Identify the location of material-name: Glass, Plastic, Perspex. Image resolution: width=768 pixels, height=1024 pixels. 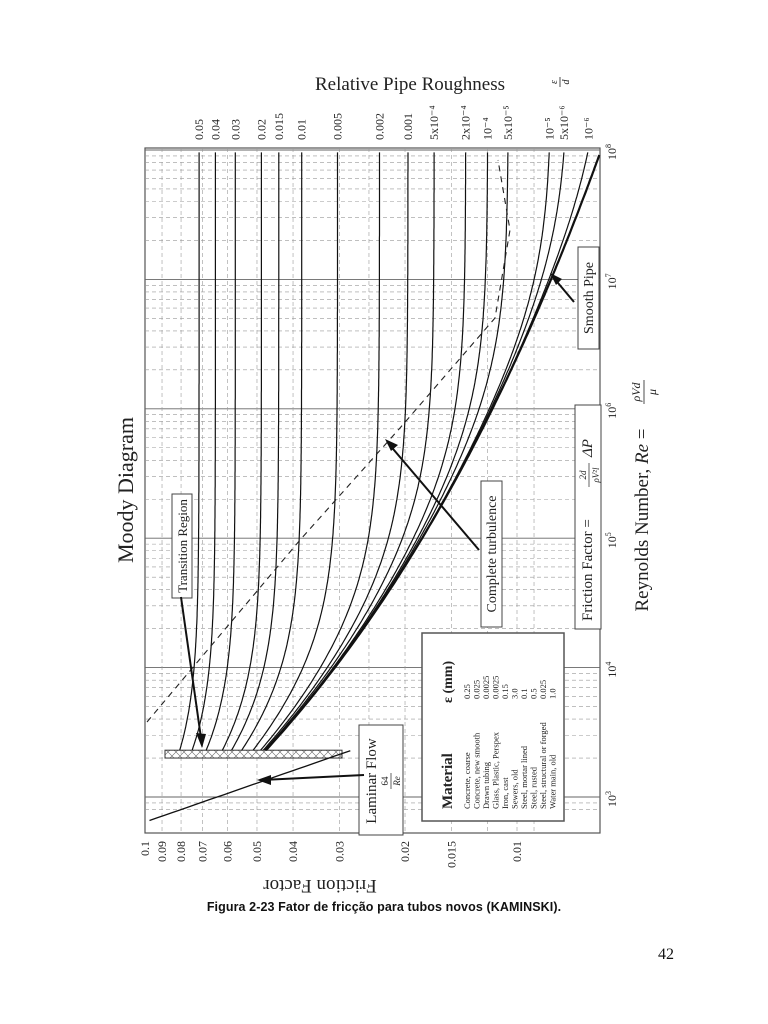
(496, 770).